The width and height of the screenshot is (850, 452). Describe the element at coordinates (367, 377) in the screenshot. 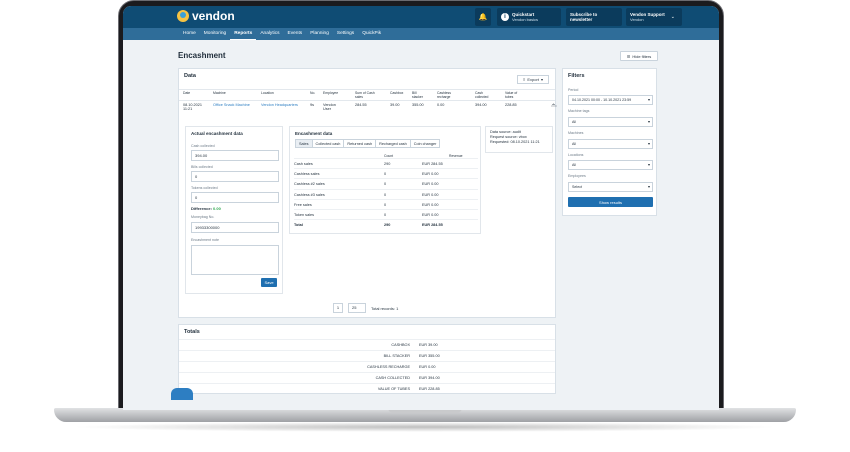

I see `totals-row: CASH COLLECTED EUR 394.00` at that location.